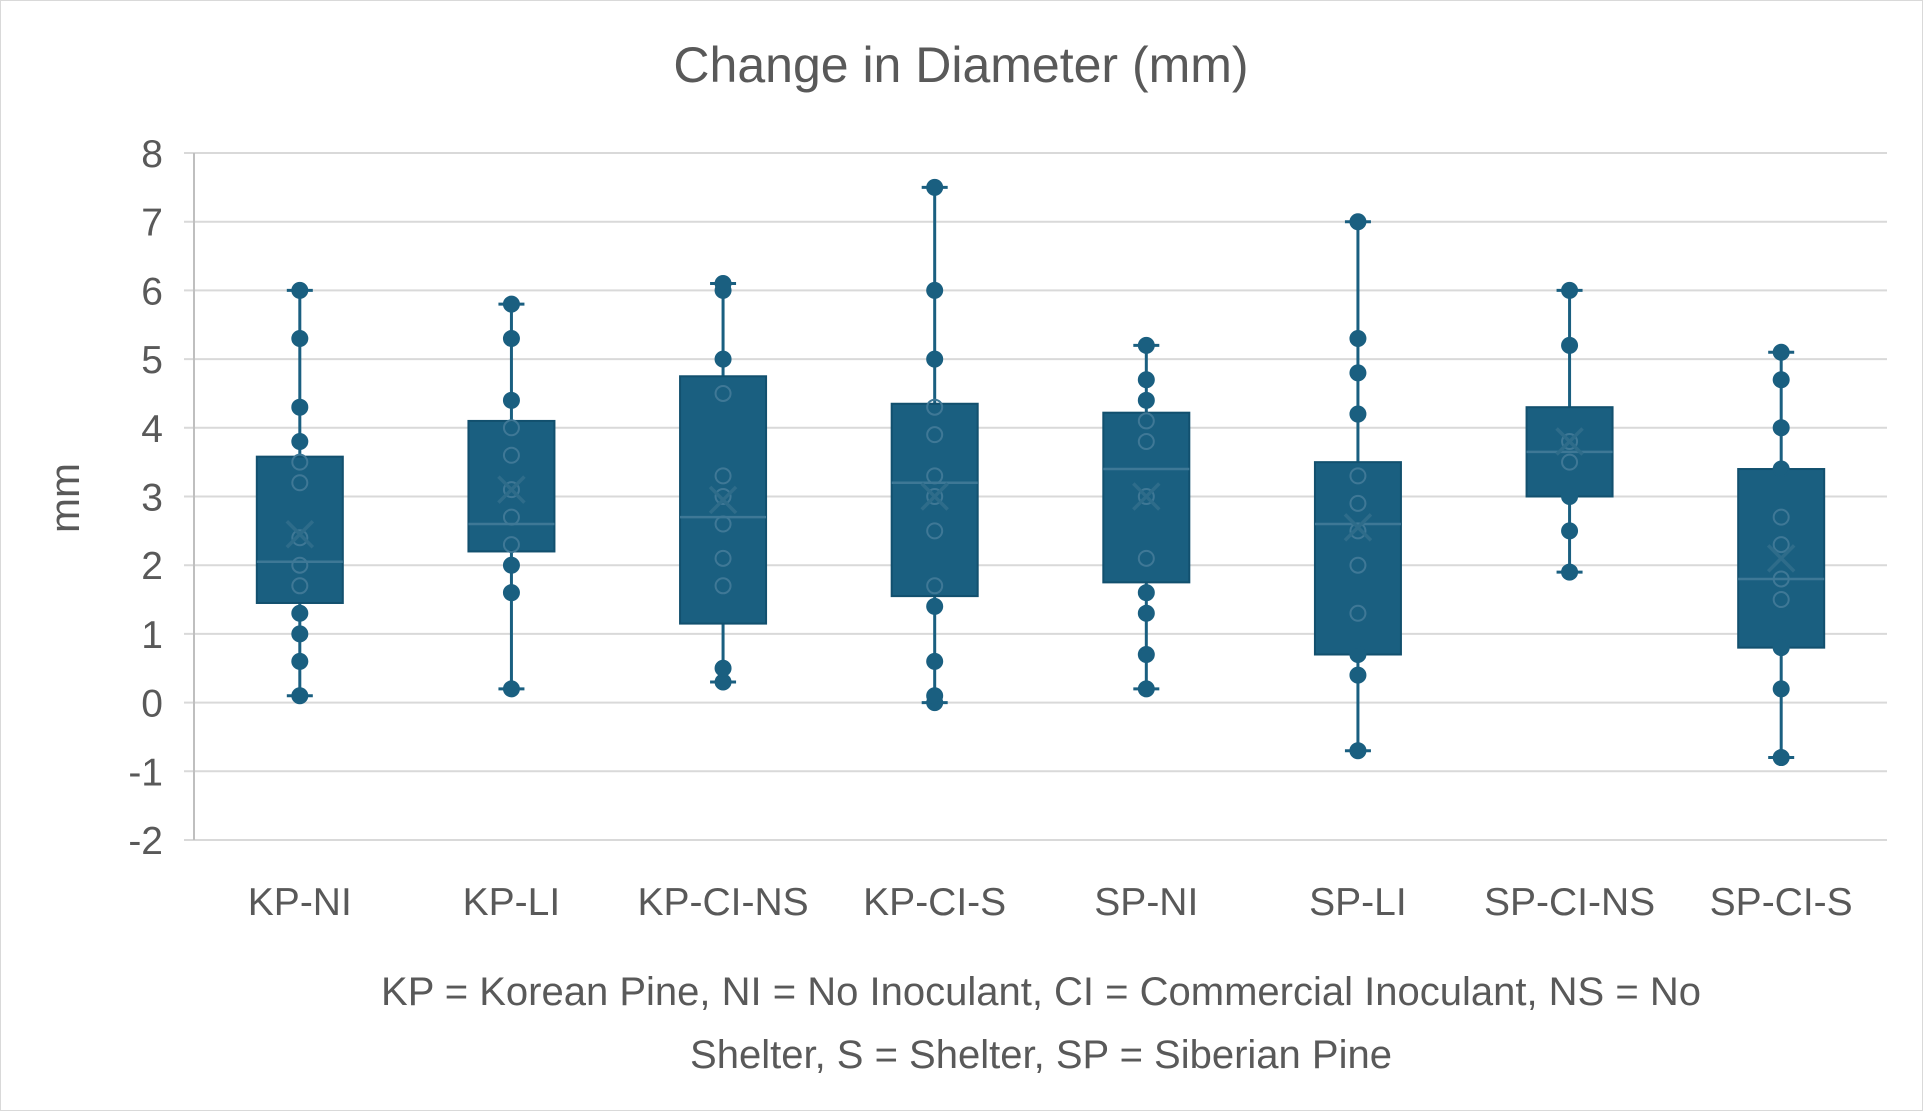 The width and height of the screenshot is (1923, 1111). What do you see at coordinates (152, 154) in the screenshot?
I see `y-tick-label: 8` at bounding box center [152, 154].